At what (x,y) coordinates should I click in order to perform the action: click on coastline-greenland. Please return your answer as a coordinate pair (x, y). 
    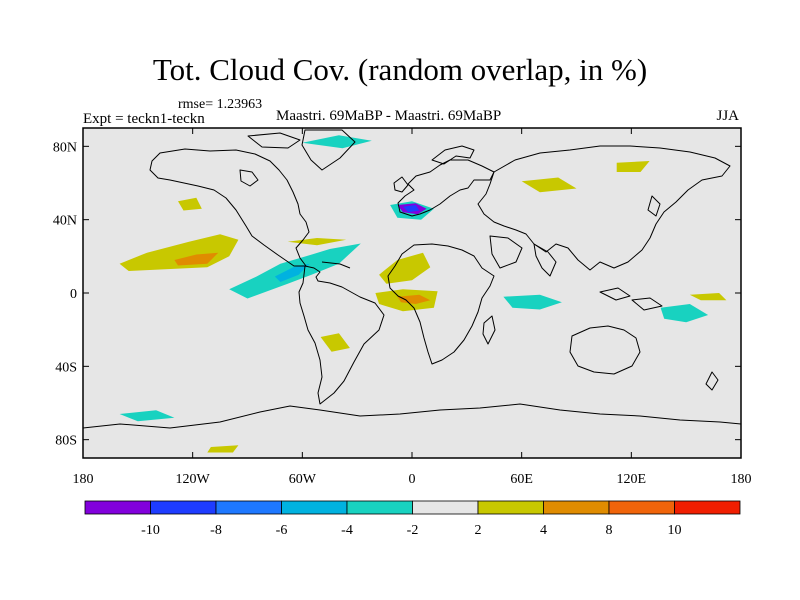
    Looking at the image, I should click on (328, 150).